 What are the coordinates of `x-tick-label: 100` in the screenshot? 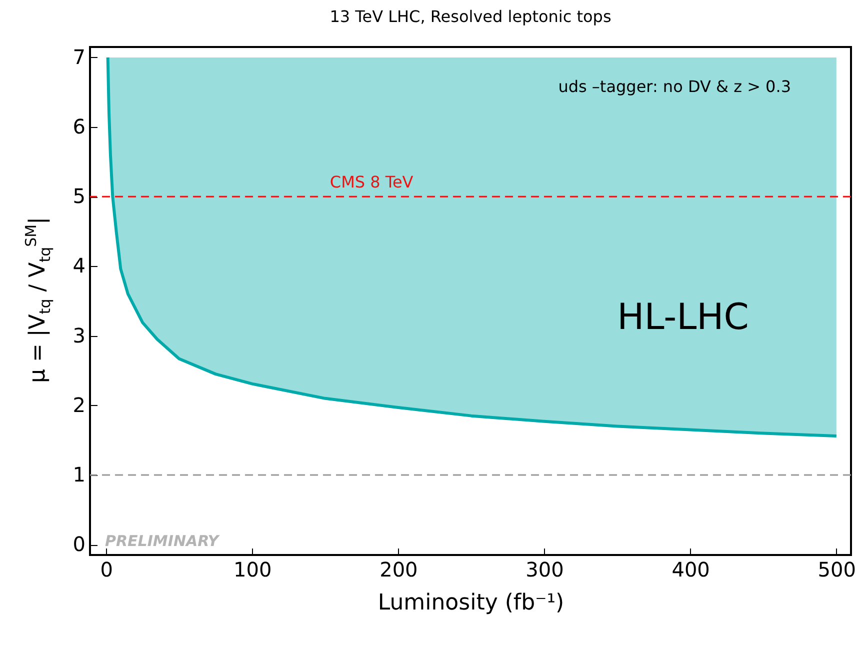 It's located at (253, 570).